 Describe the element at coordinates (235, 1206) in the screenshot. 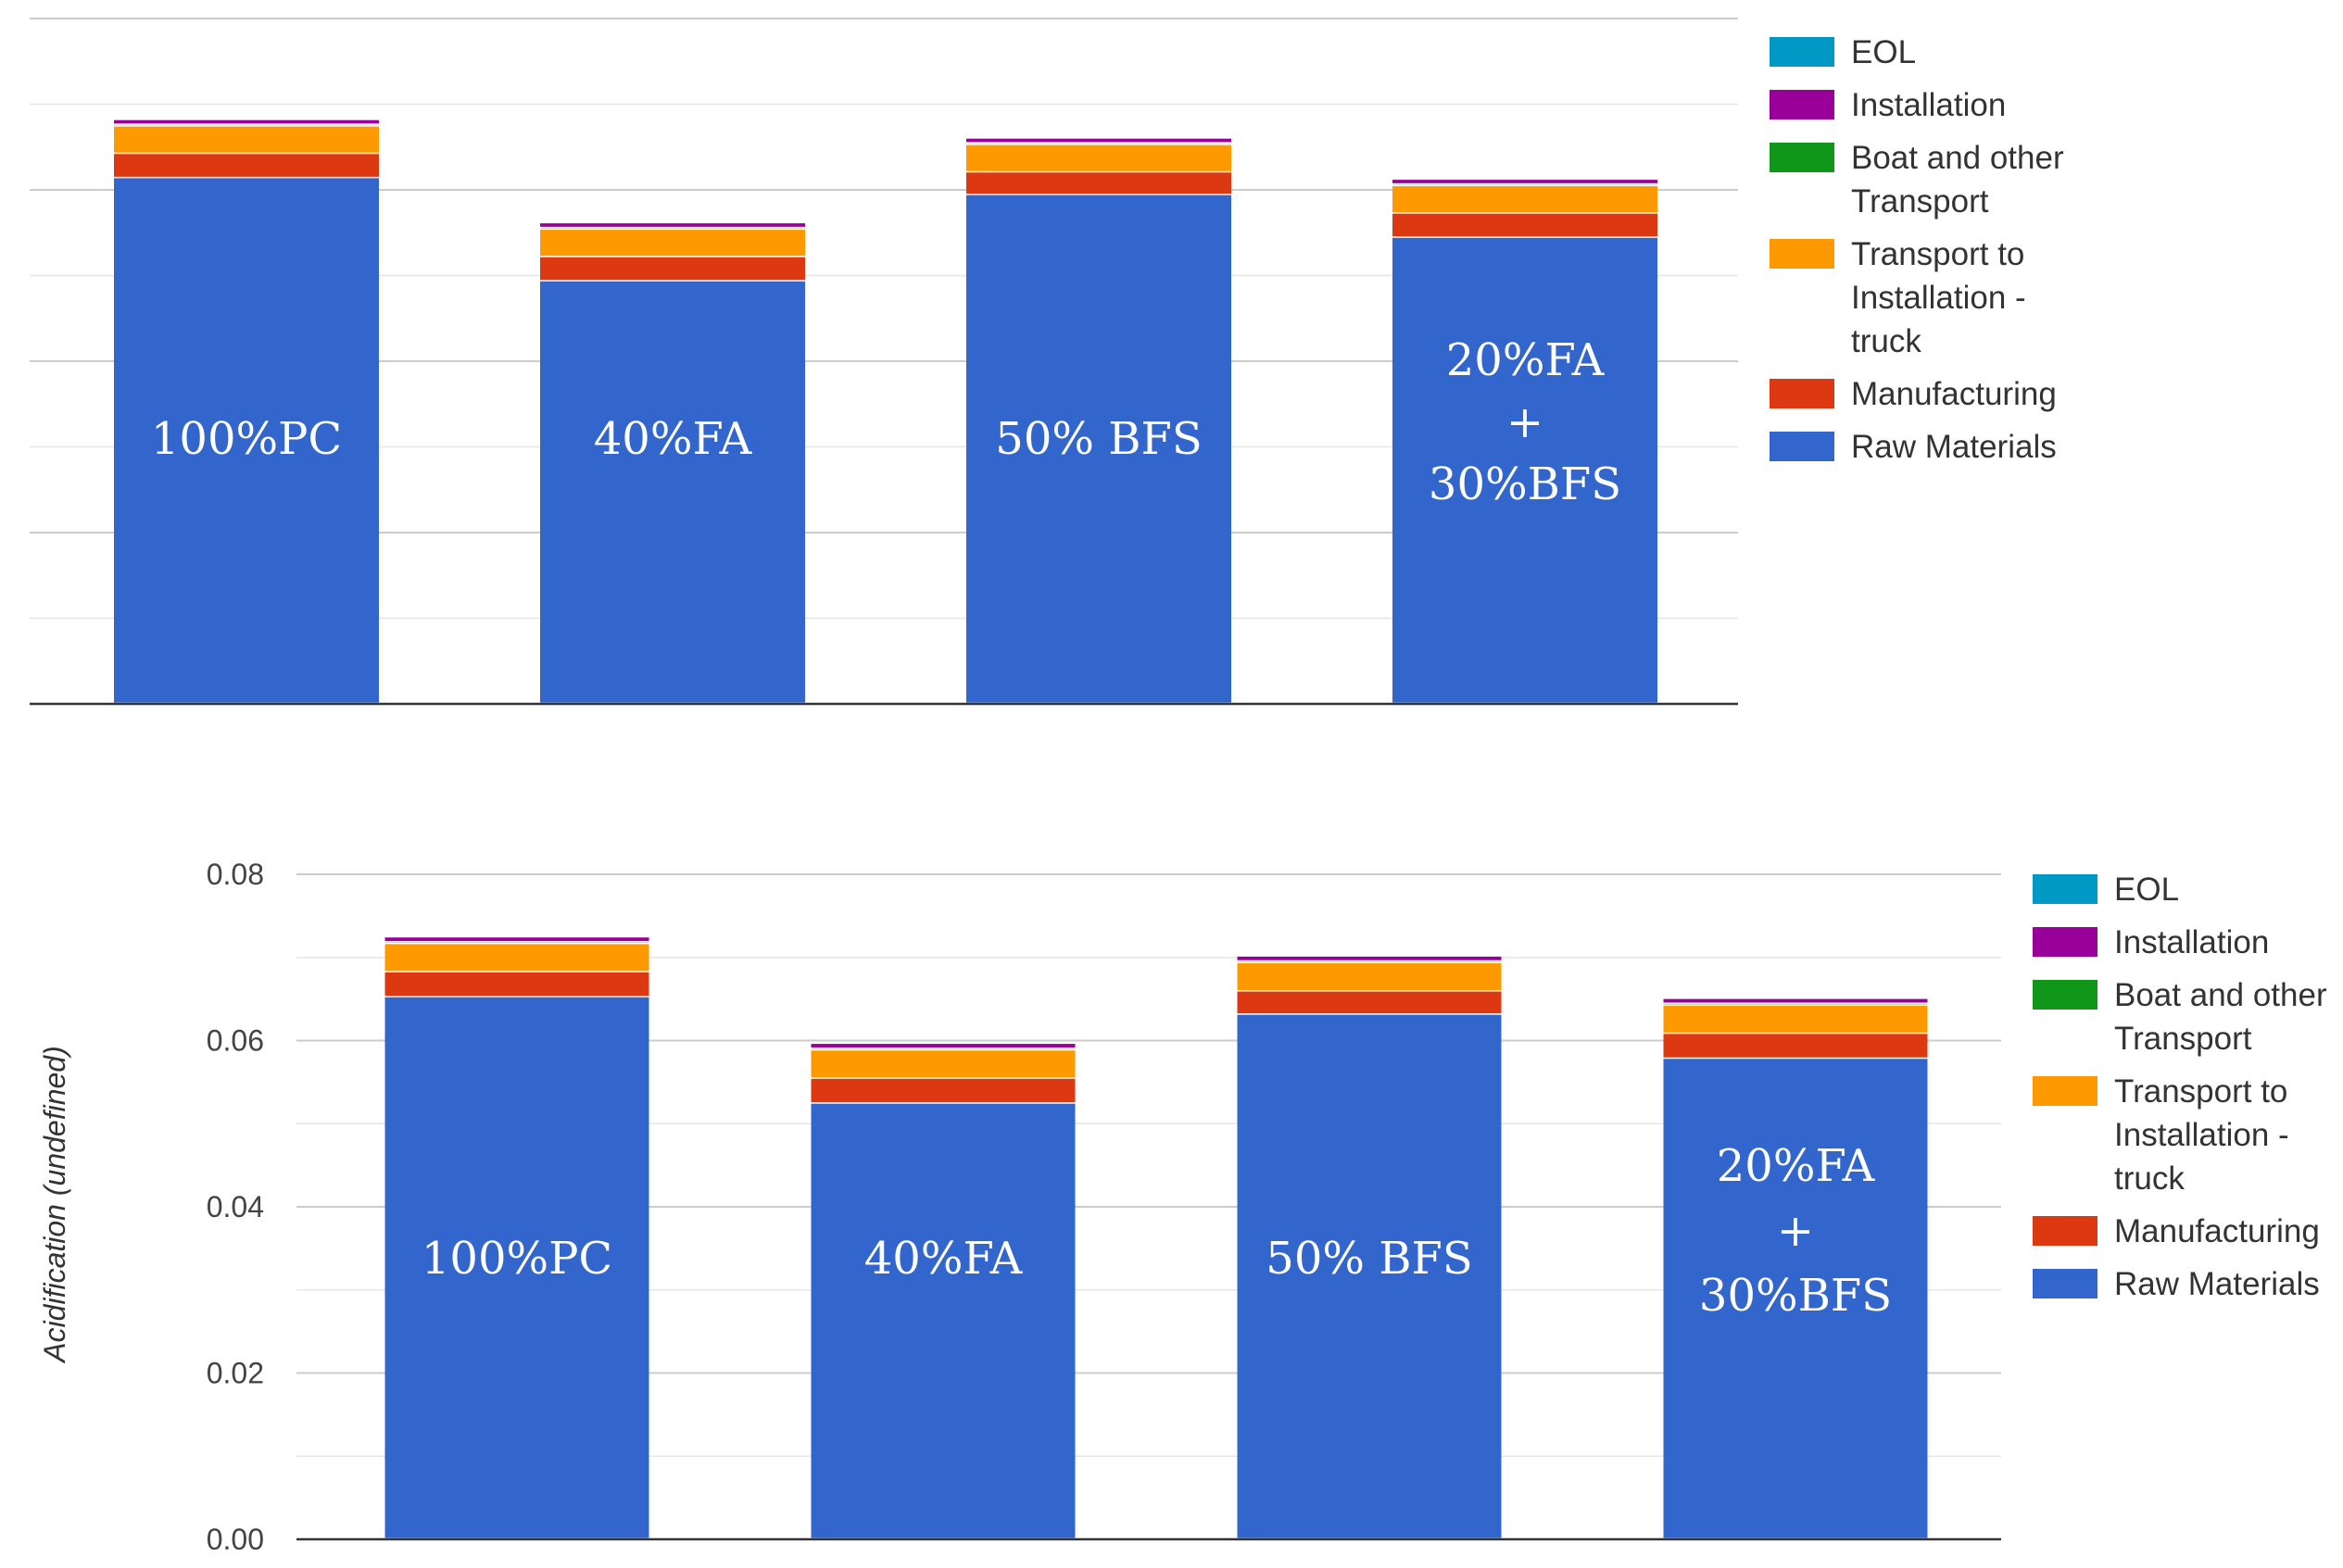

I see `y-tick-label: 0.04` at that location.